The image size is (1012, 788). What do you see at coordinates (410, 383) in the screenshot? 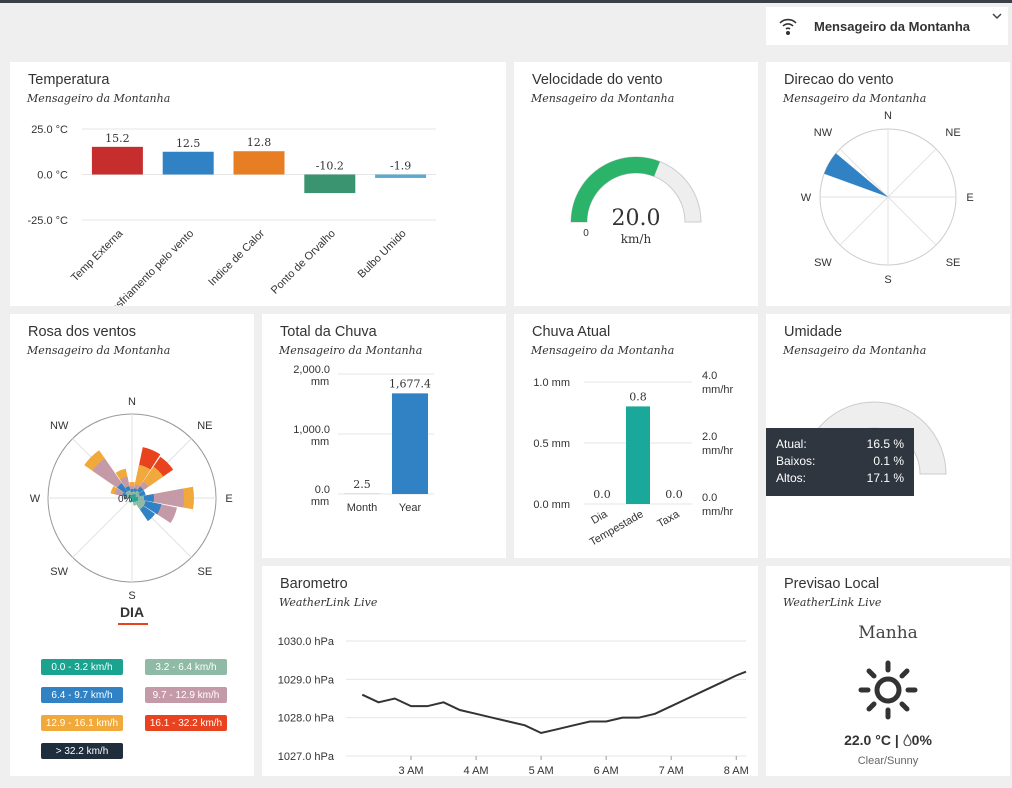
I see `bar-value-label: 1,677.4` at bounding box center [410, 383].